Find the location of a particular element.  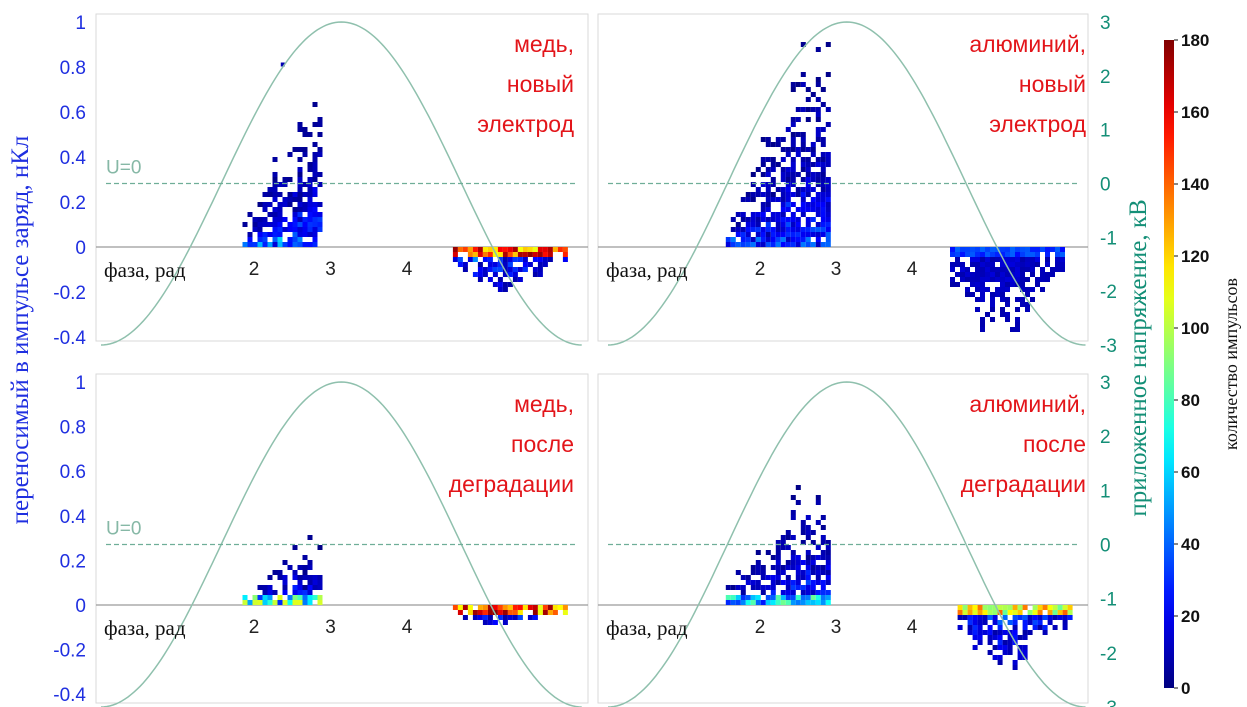

left-y-tick-label: 0.2 is located at coordinates (73, 203).